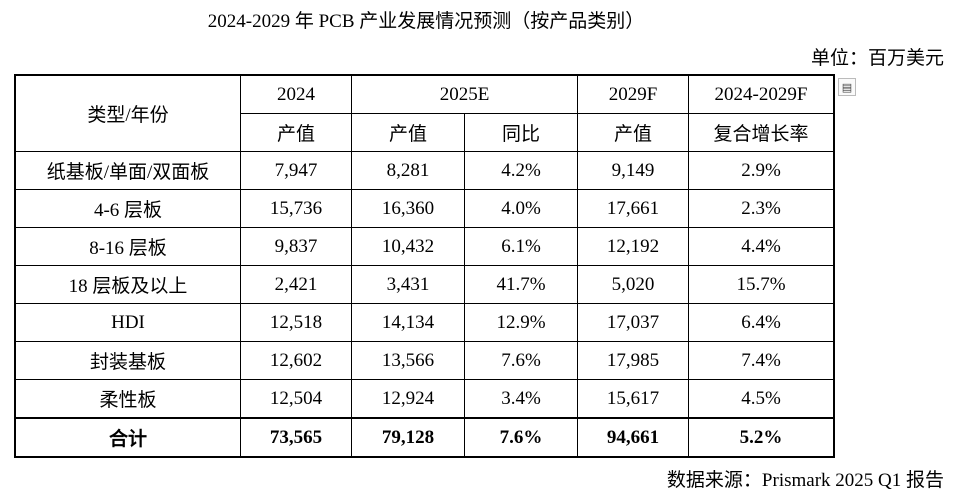  Describe the element at coordinates (464, 94) in the screenshot. I see `header-2025e: 2025E` at that location.